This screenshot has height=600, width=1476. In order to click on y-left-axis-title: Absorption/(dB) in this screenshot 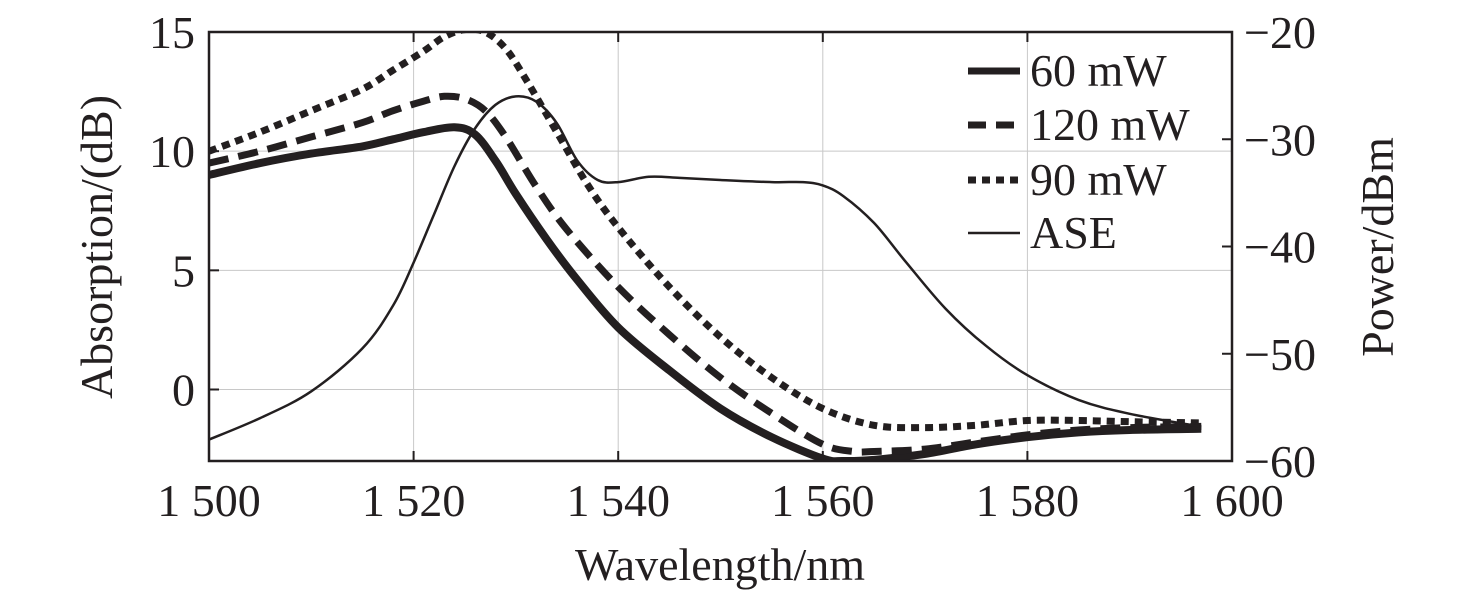, I will do `click(96, 247)`.